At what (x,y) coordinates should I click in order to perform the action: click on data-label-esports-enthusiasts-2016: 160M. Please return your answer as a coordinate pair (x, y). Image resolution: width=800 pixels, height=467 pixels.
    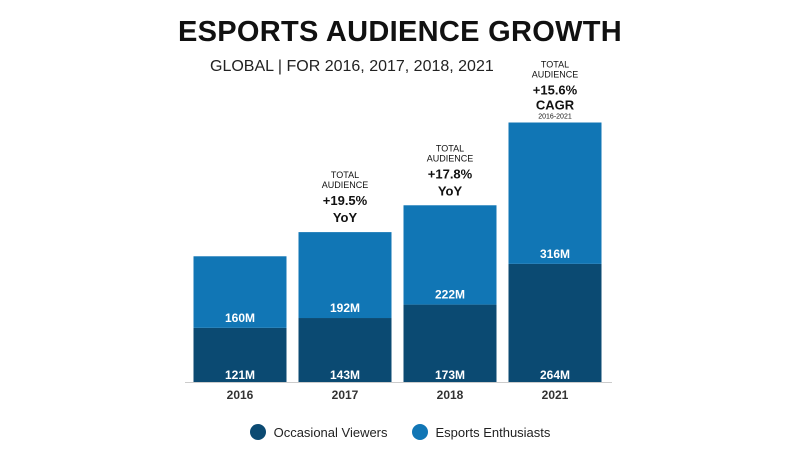
    Looking at the image, I should click on (240, 318).